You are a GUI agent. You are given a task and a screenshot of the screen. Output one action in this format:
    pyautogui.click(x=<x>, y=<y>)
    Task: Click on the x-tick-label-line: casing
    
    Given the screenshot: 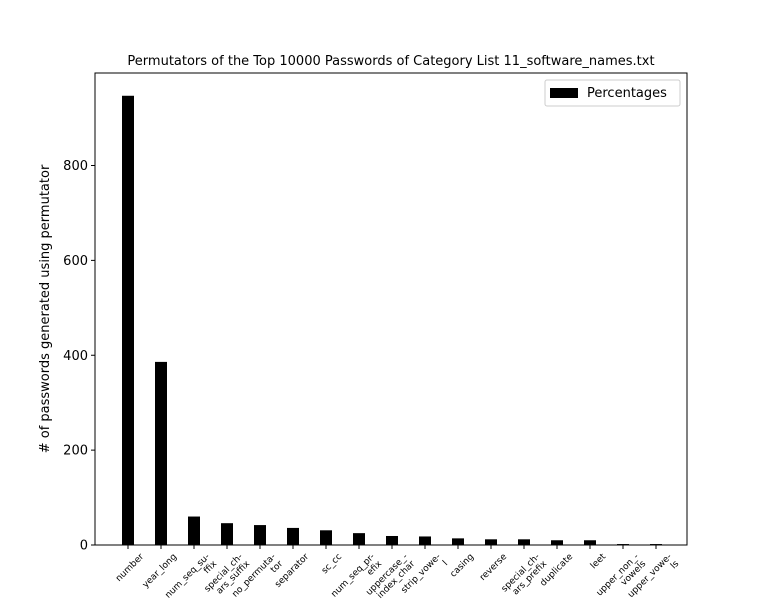 What is the action you would take?
    pyautogui.click(x=462, y=566)
    